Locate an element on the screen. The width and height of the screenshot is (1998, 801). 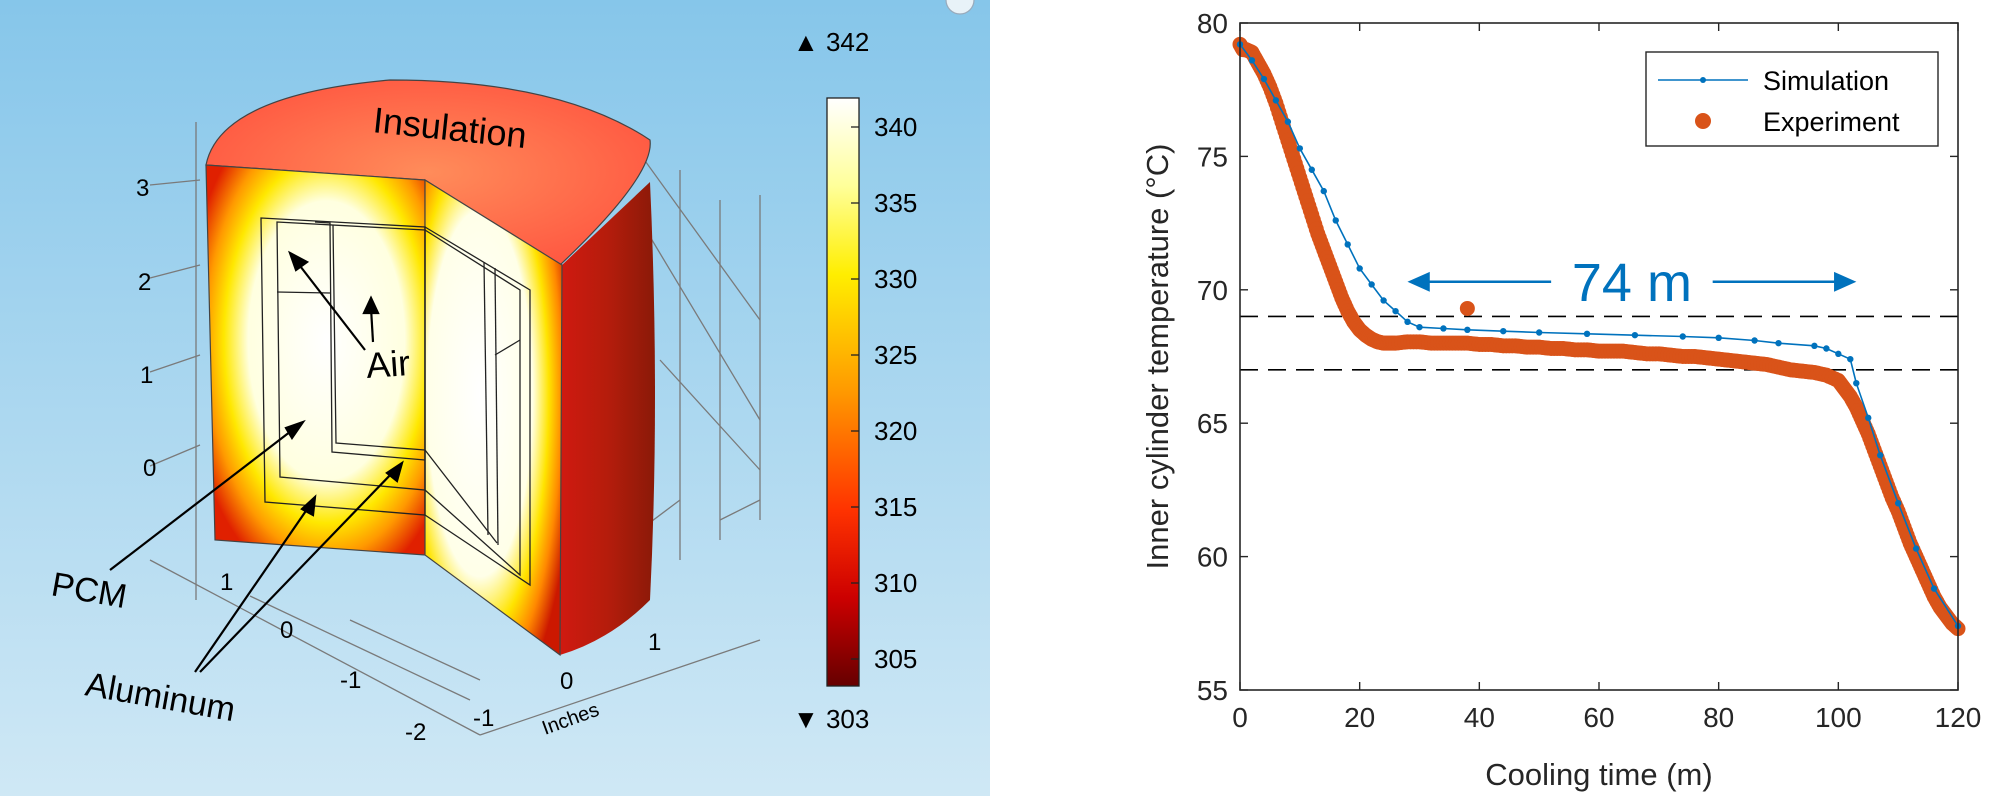
colorbar-max-marker: ▲ 342 is located at coordinates (831, 42).